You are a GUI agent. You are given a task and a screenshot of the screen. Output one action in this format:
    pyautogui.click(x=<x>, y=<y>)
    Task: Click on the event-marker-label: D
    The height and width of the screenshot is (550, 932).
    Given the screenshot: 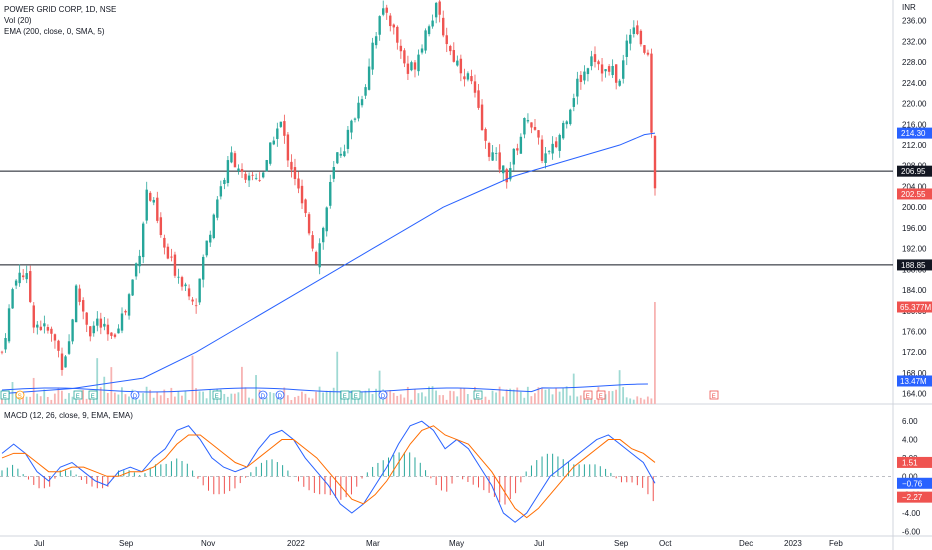 What is the action you would take?
    pyautogui.click(x=135, y=397)
    